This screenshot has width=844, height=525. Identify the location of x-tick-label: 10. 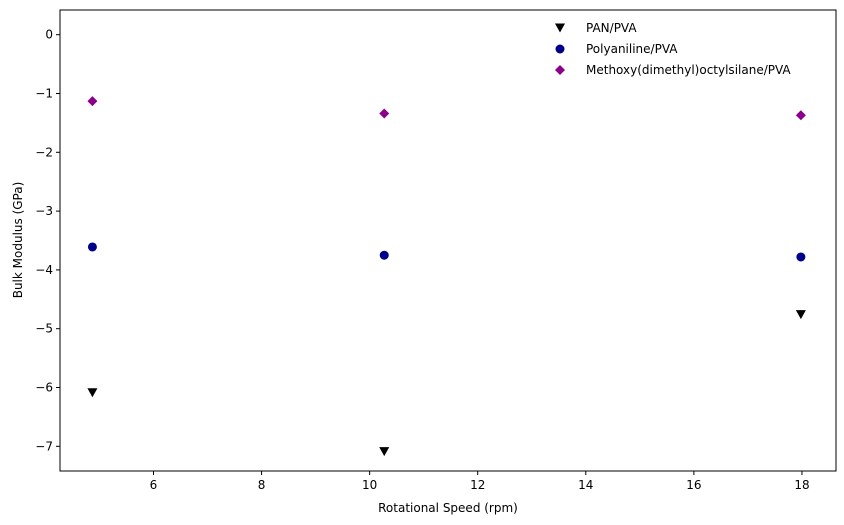
(369, 485).